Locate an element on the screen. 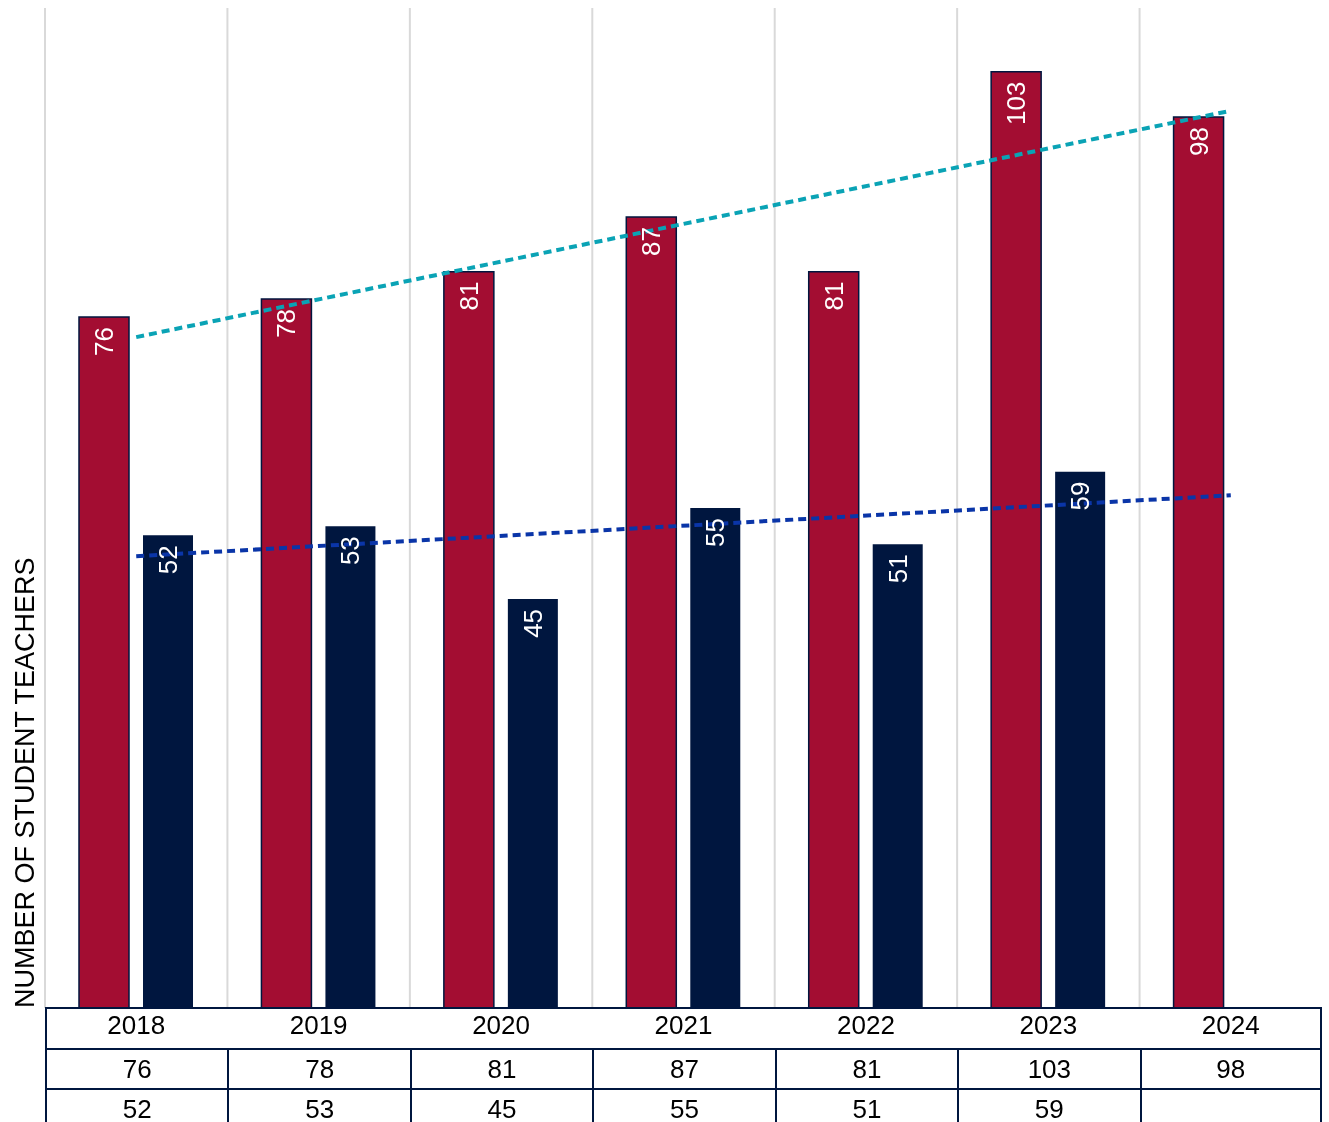 The width and height of the screenshot is (1329, 1122). x-tick-label: 2024 is located at coordinates (1230, 1025).